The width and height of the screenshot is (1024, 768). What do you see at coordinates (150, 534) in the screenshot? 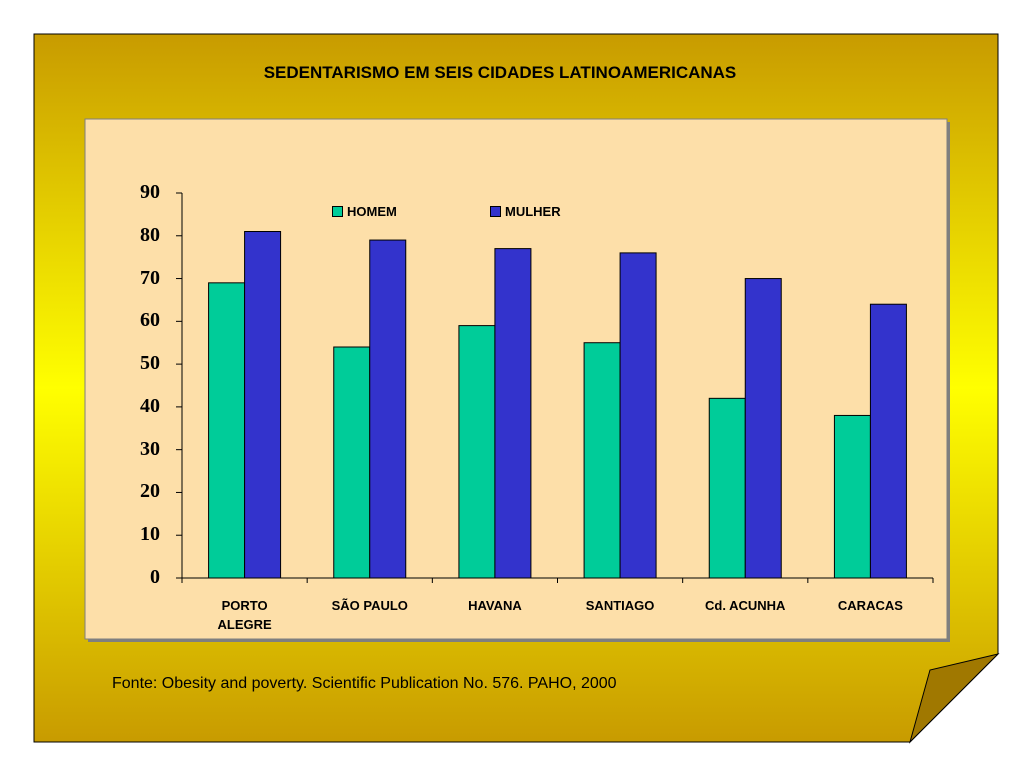
I see `y-tick-label: 10` at bounding box center [150, 534].